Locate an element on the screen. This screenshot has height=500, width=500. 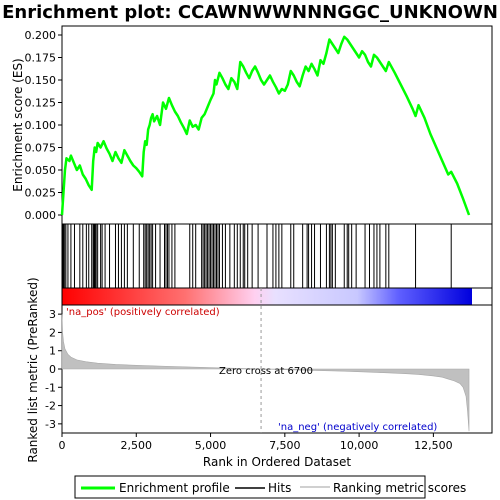
rank-band is located at coordinates (267, 296).